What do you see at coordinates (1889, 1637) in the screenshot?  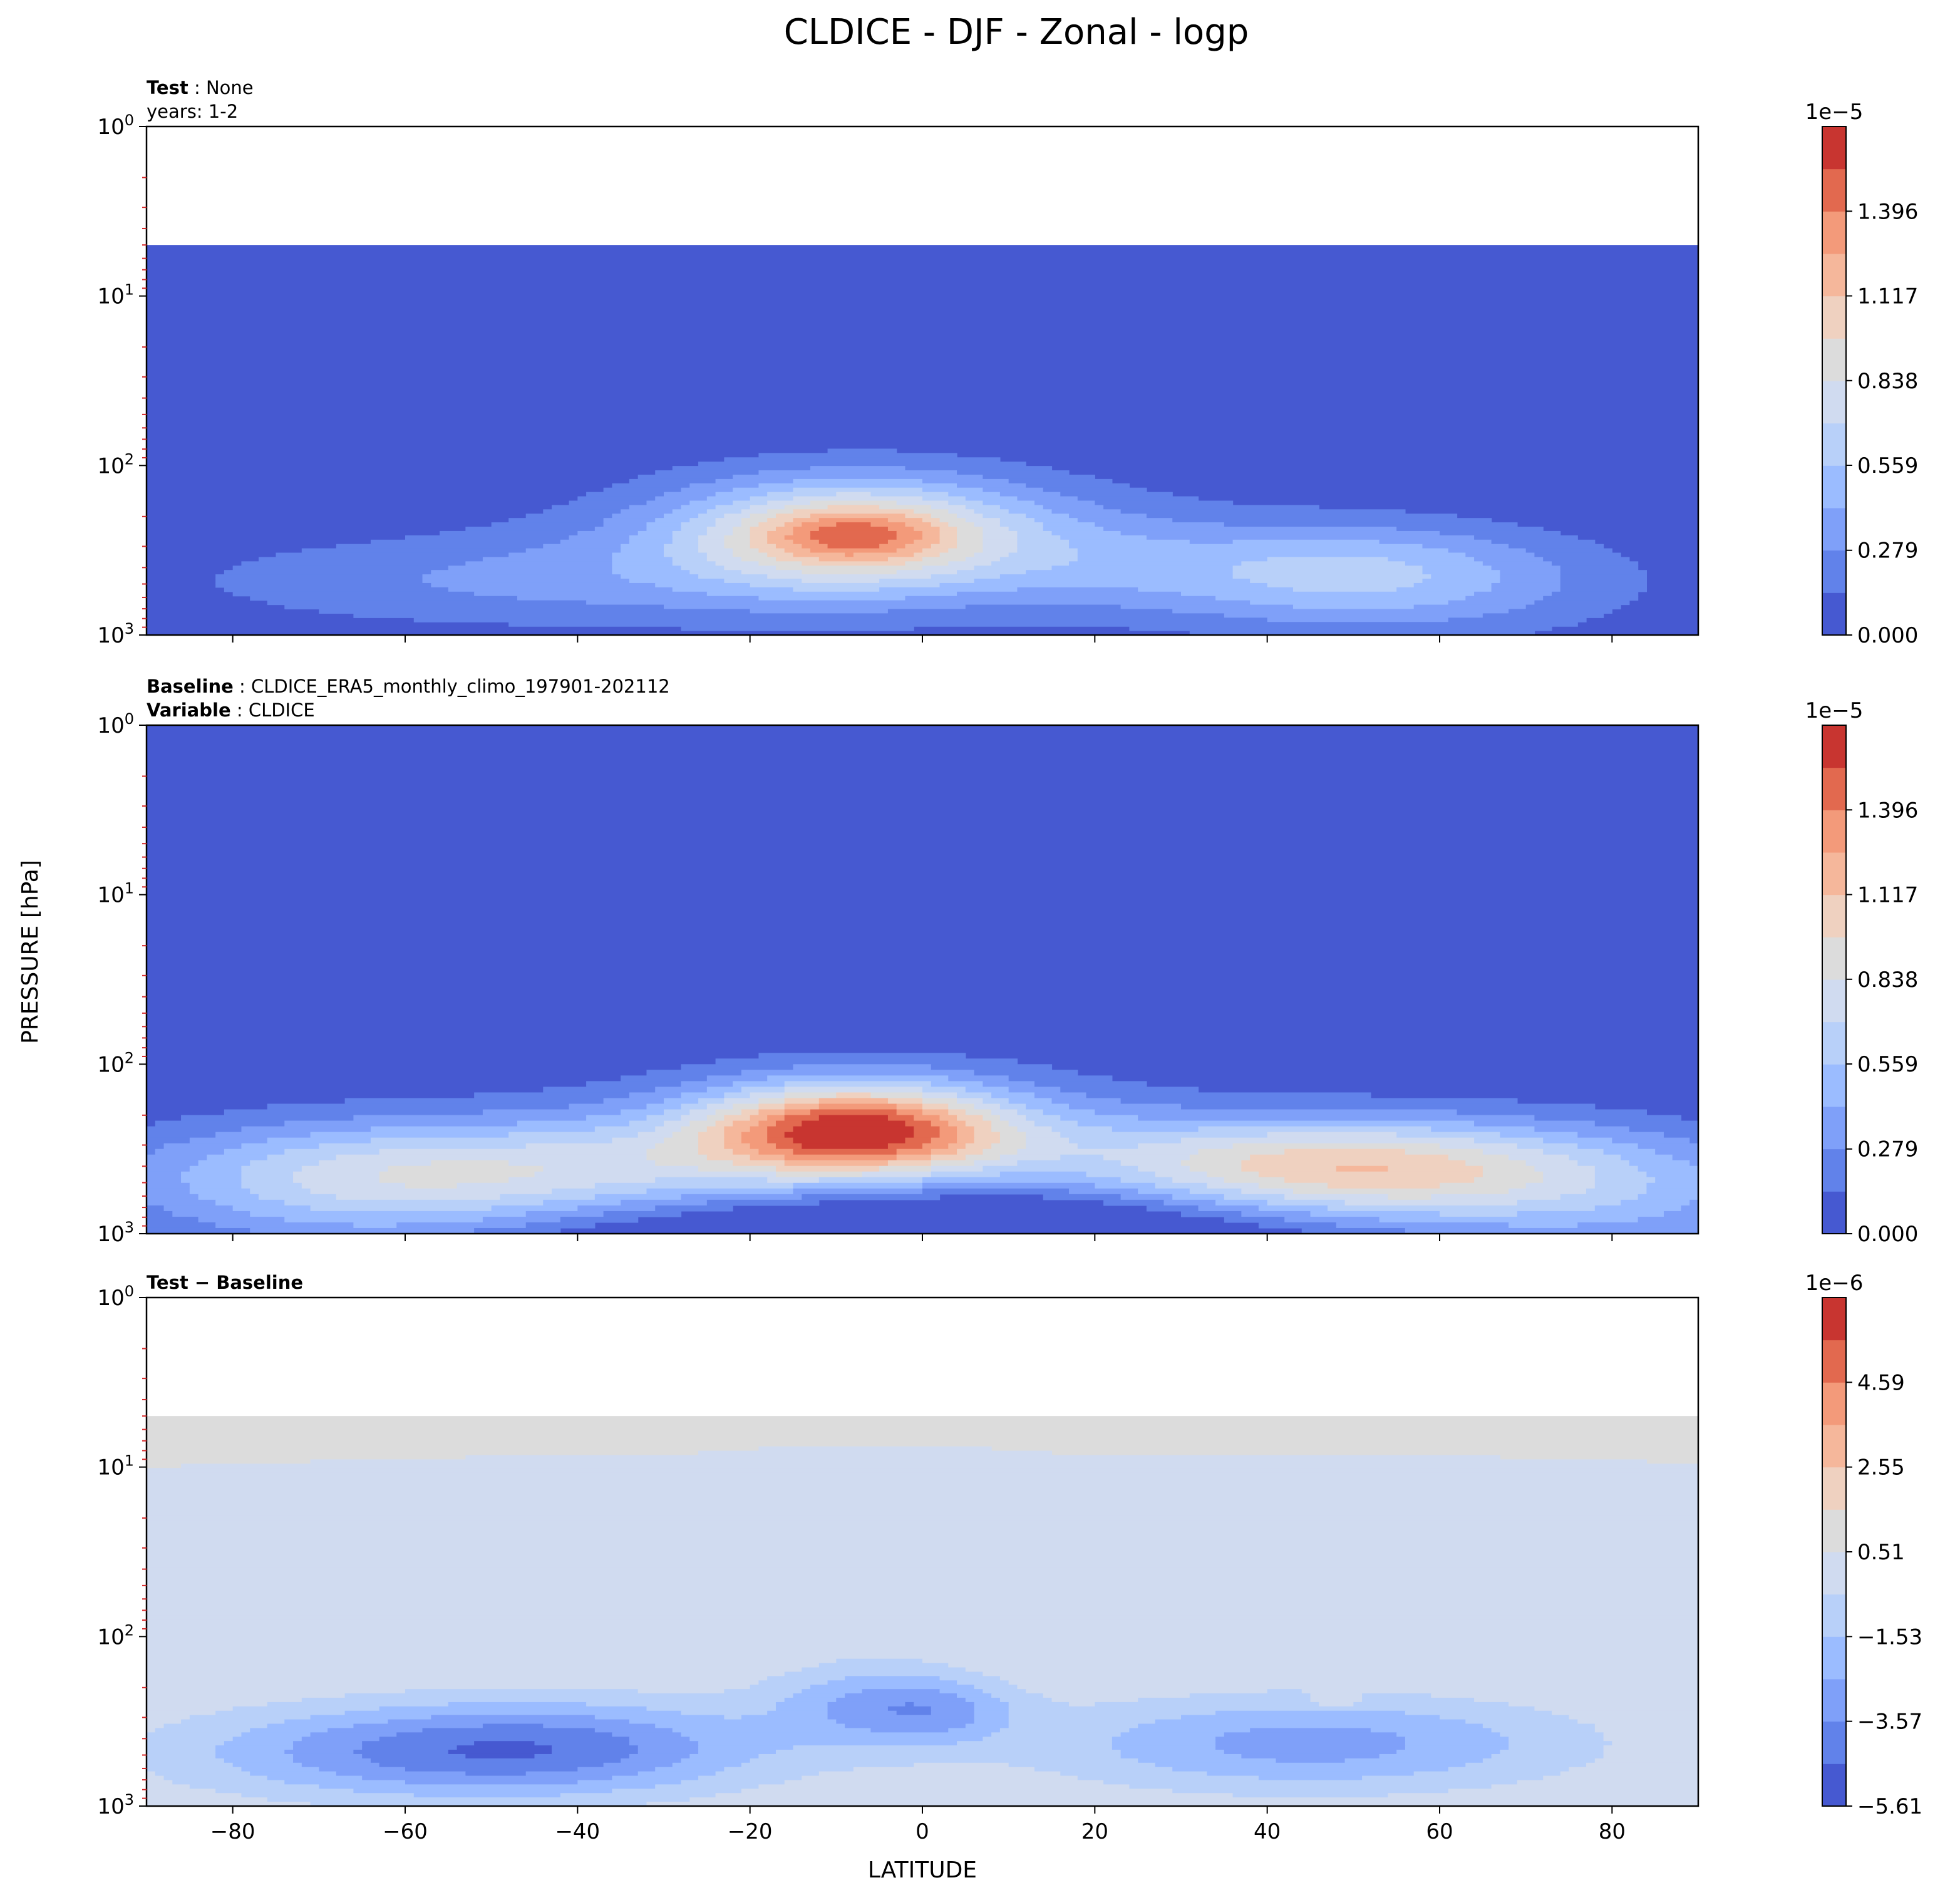 I see `colorbar-tick-label: −1.53` at bounding box center [1889, 1637].